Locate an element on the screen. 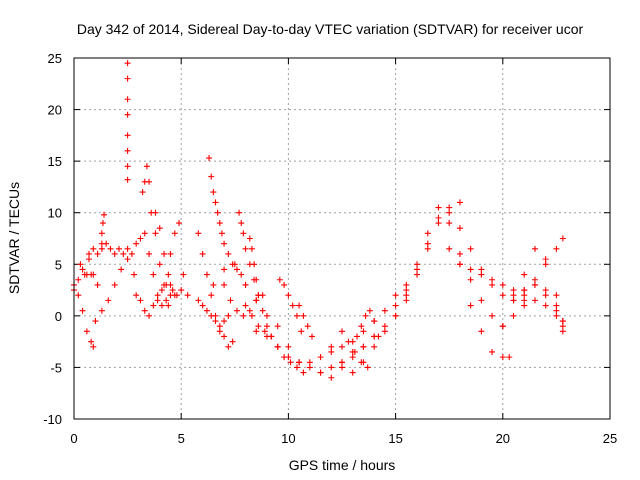  x-tick-label: 25 is located at coordinates (610, 438).